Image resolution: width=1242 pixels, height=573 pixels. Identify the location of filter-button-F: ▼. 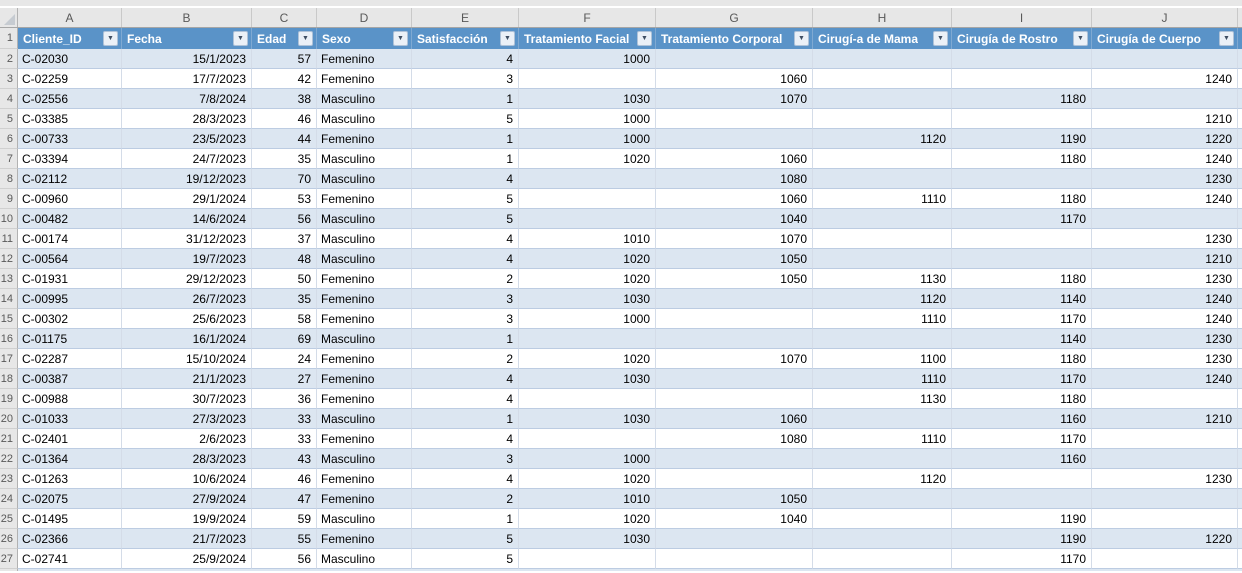
(644, 38).